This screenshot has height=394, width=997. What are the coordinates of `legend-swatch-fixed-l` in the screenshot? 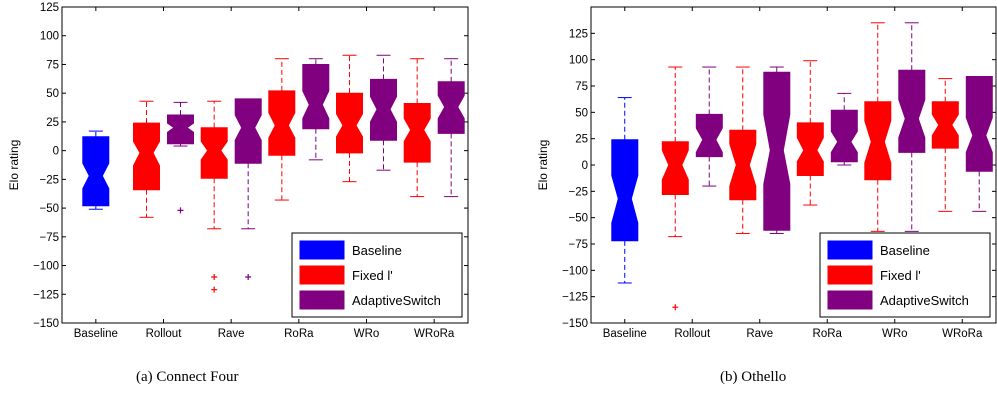 It's located at (850, 275).